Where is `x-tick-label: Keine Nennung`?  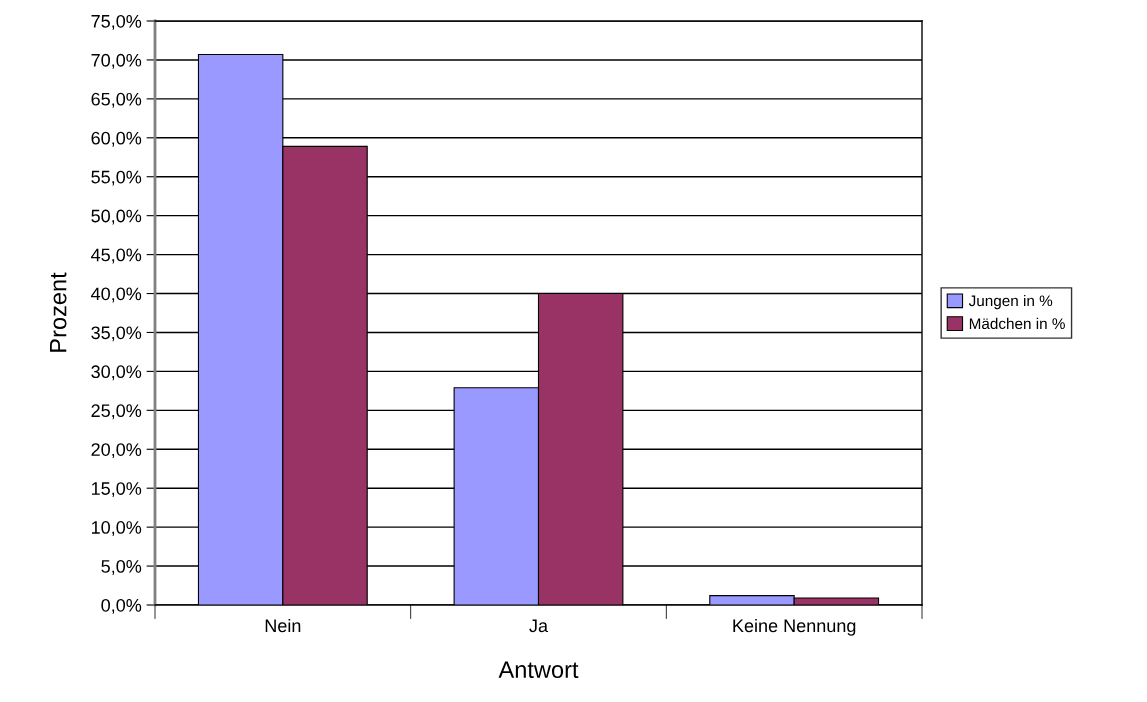 x-tick-label: Keine Nennung is located at coordinates (794, 627).